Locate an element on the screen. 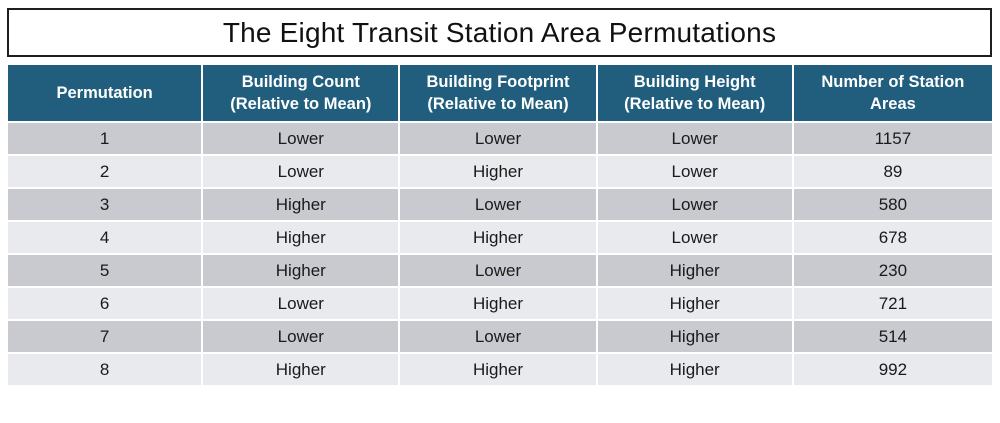 The height and width of the screenshot is (423, 1000). column-header-permutation: Permutation is located at coordinates (104, 93).